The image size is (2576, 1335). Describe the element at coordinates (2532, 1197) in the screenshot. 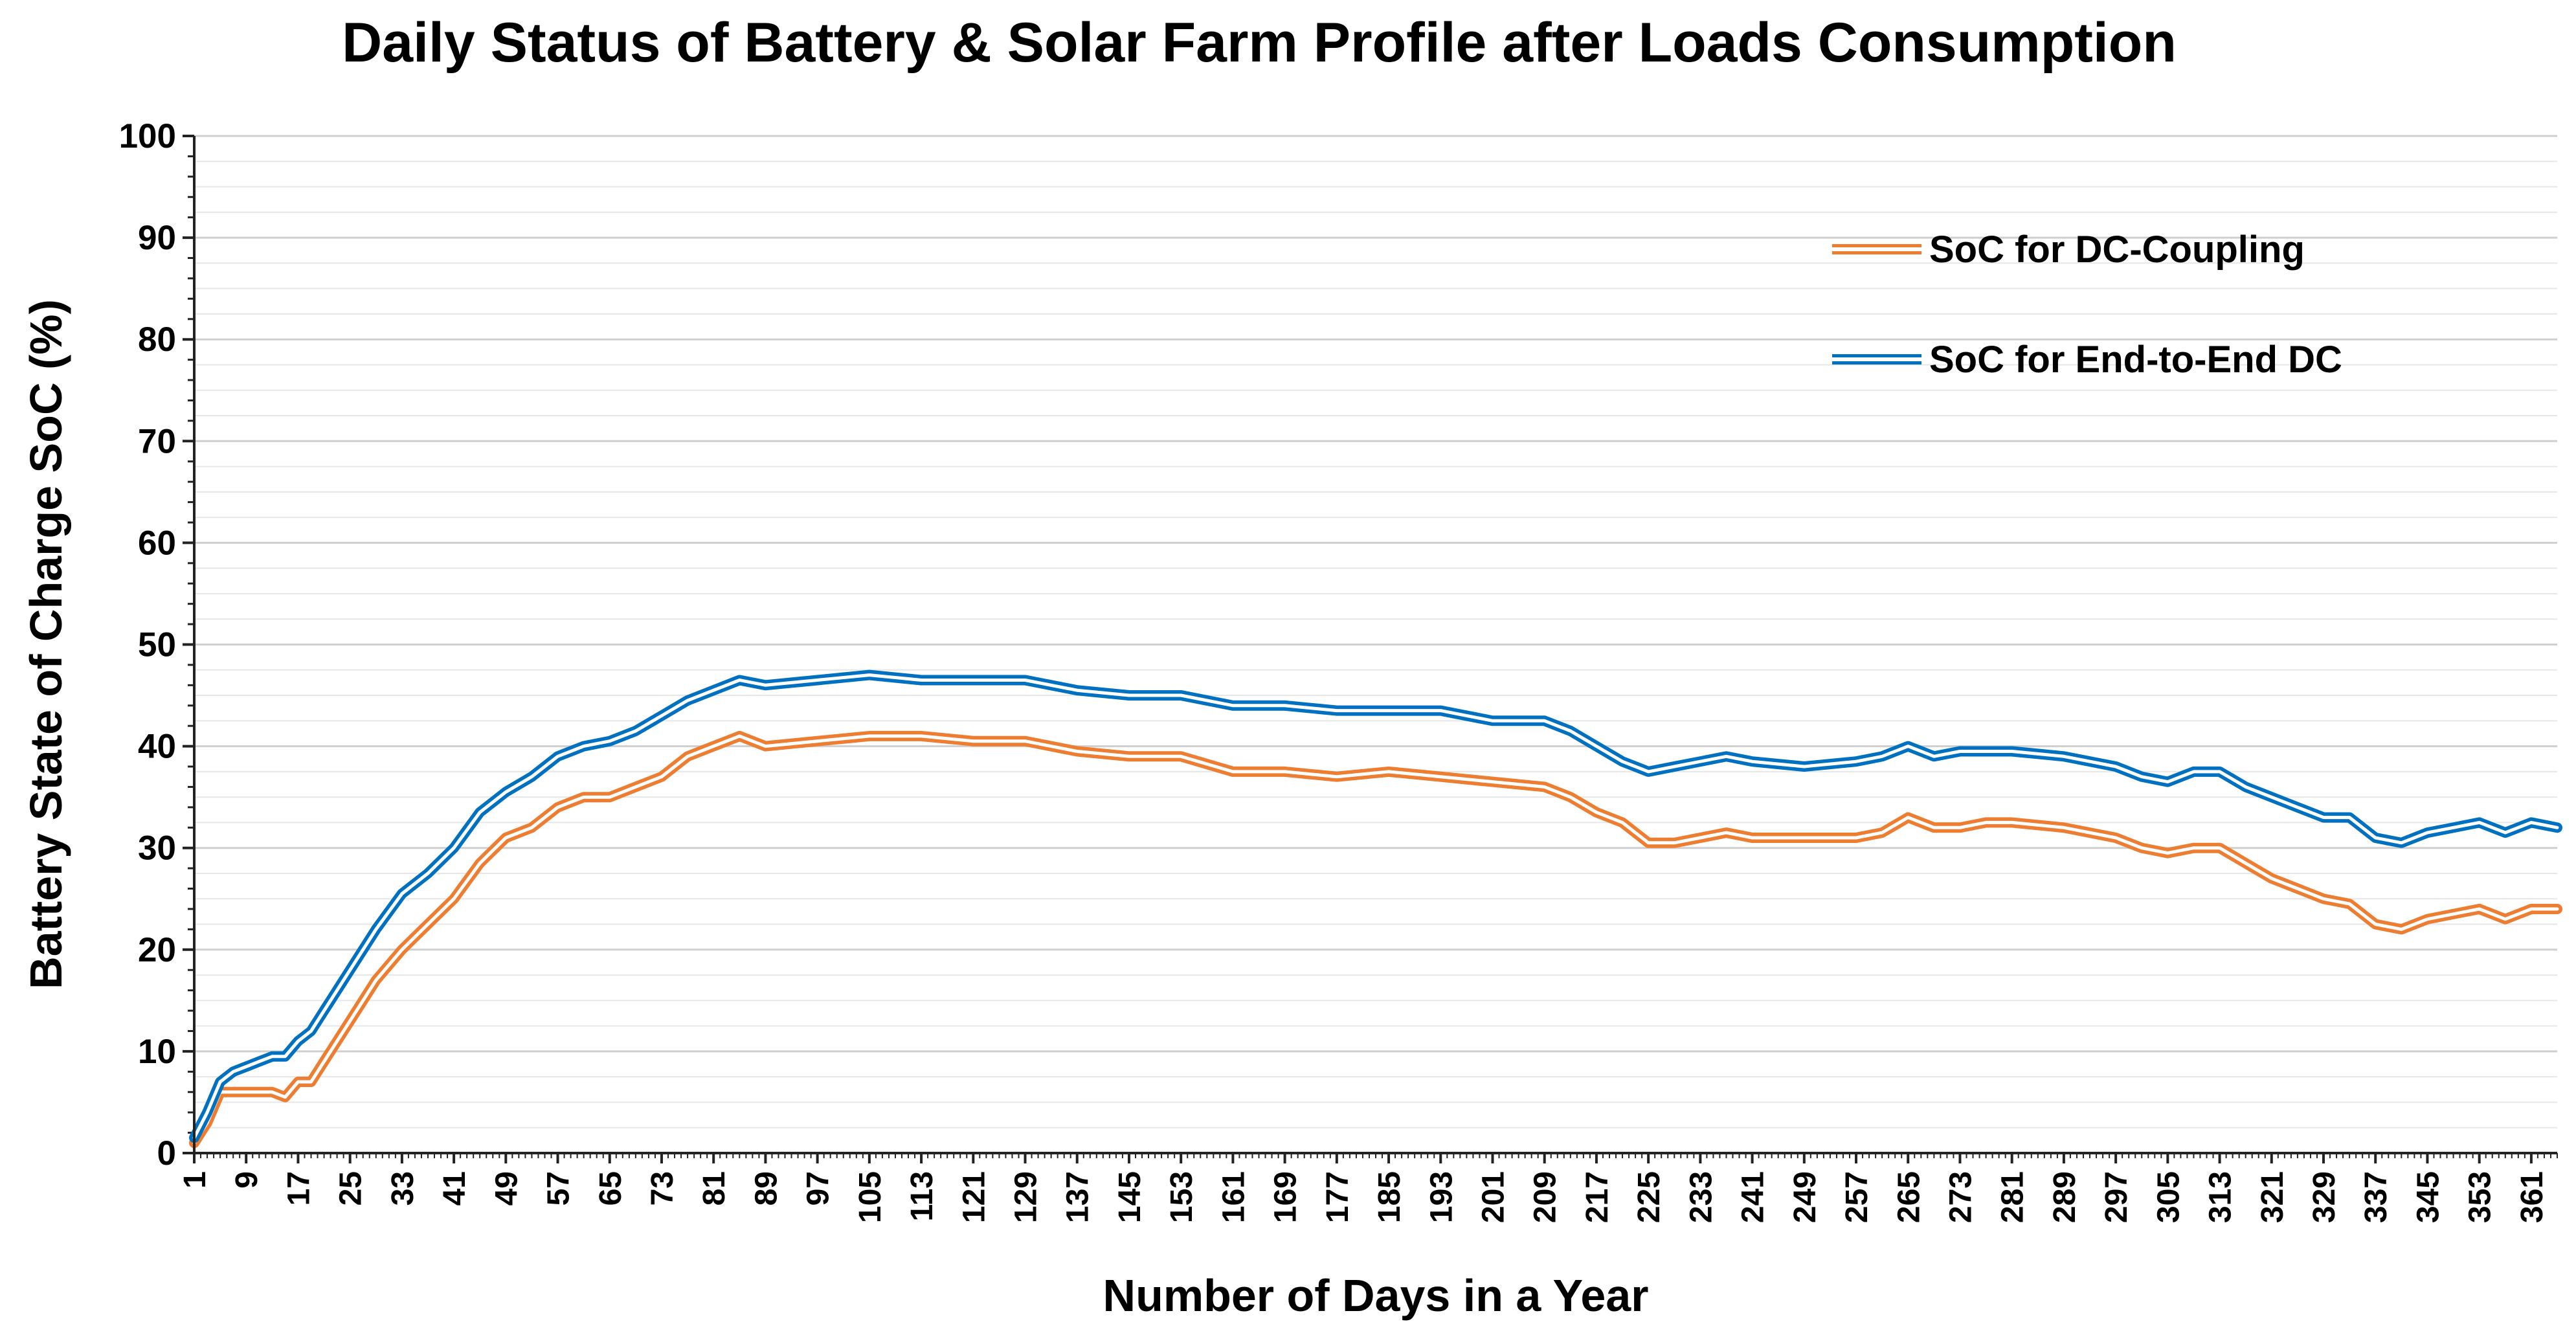

I see `x-tick-label: 361` at that location.